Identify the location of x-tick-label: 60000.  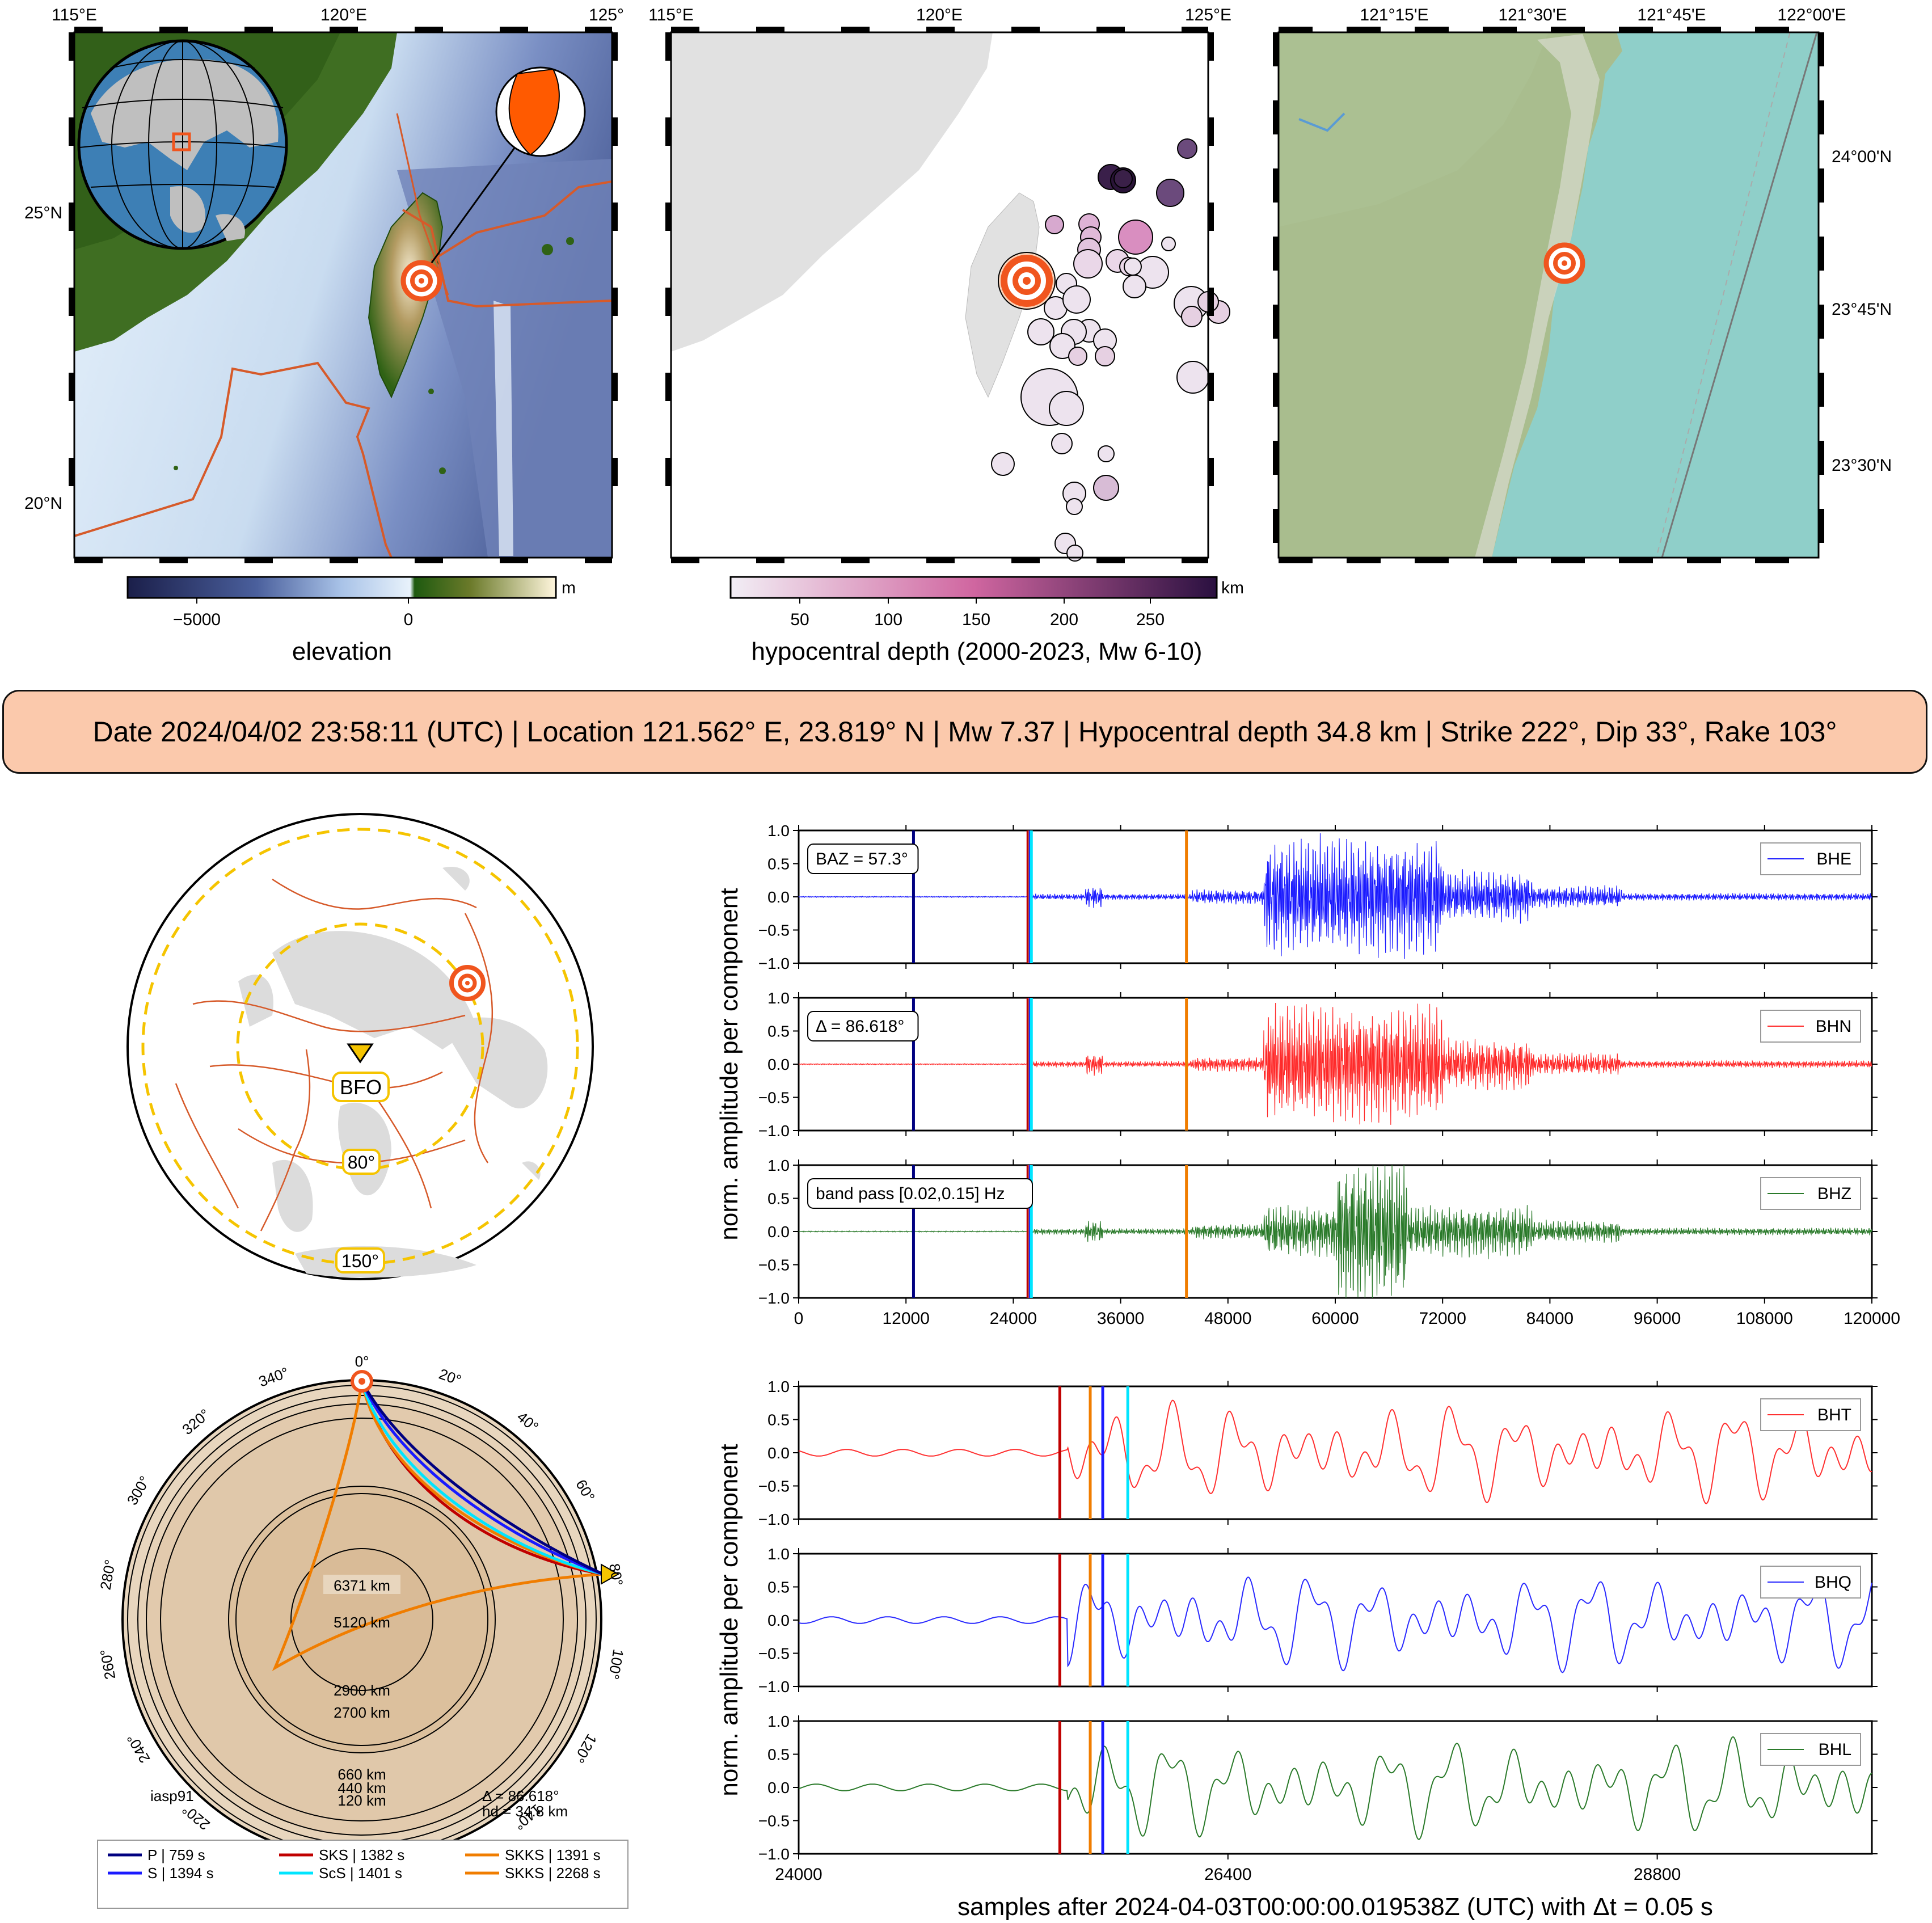
(1335, 1318).